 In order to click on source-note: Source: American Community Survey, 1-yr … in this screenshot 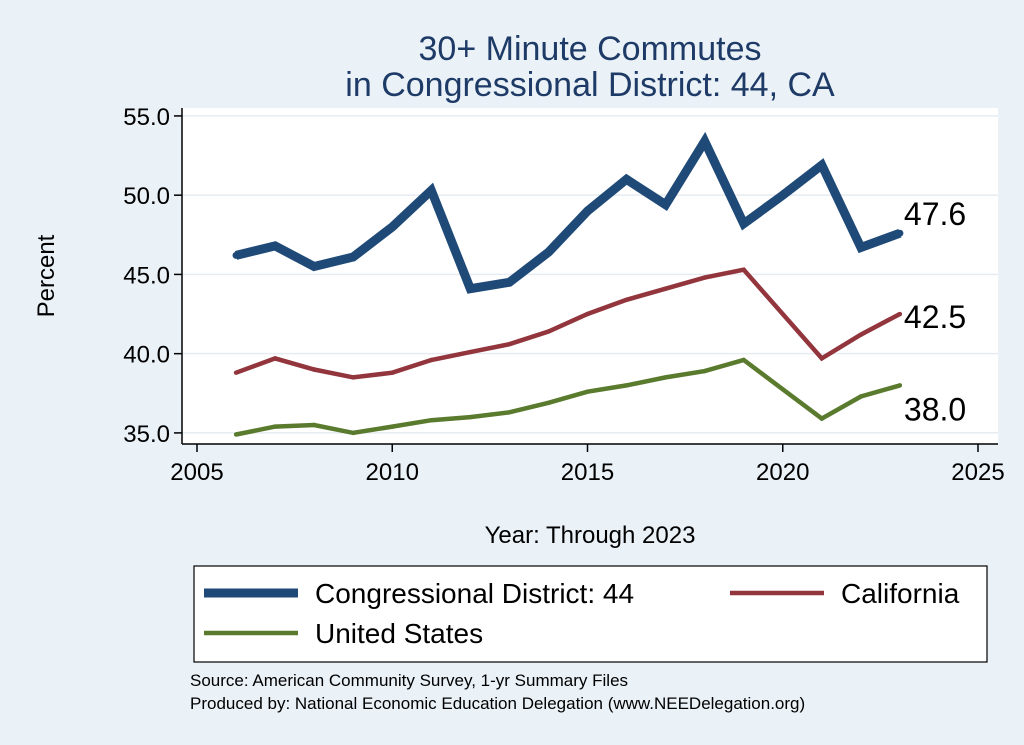, I will do `click(409, 680)`.